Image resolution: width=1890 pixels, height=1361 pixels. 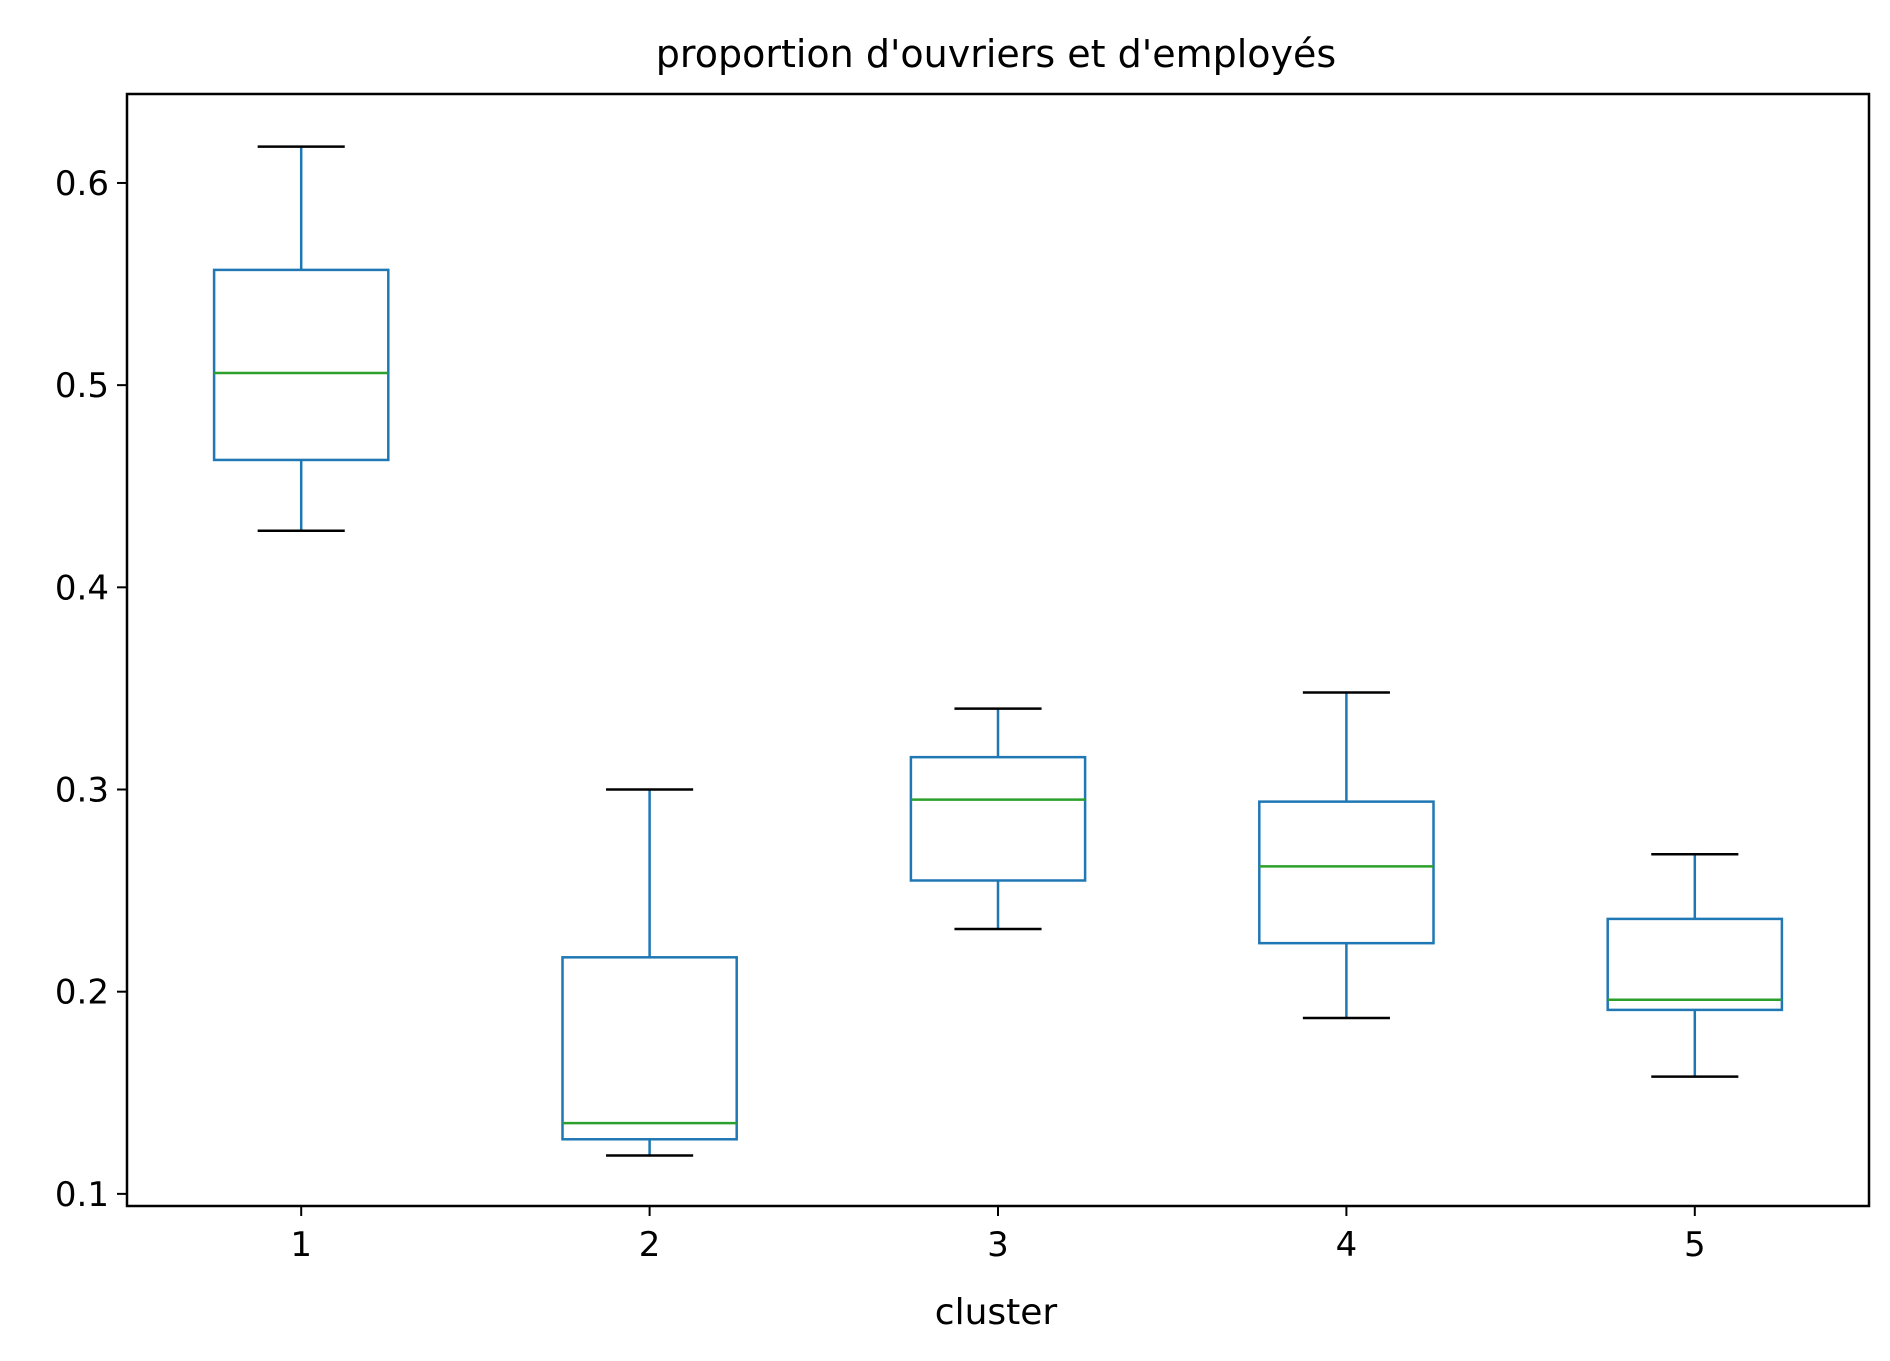 What do you see at coordinates (996, 1312) in the screenshot?
I see `x-axis-label: cluster` at bounding box center [996, 1312].